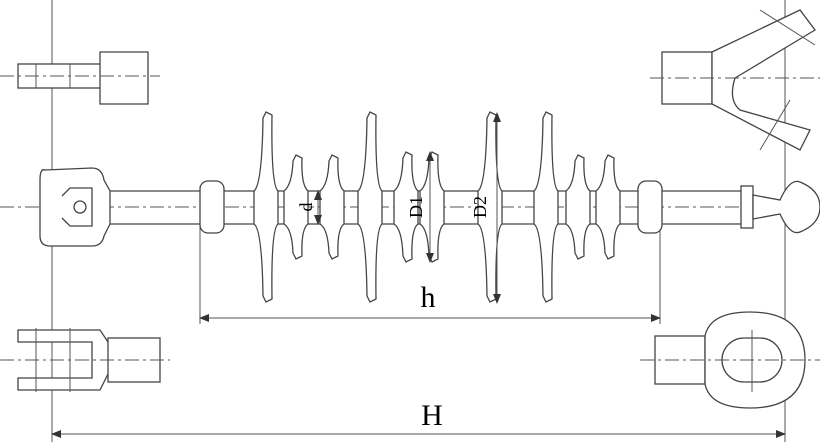 Image resolution: width=820 pixels, height=447 pixels. I want to click on collar-left, so click(212, 207).